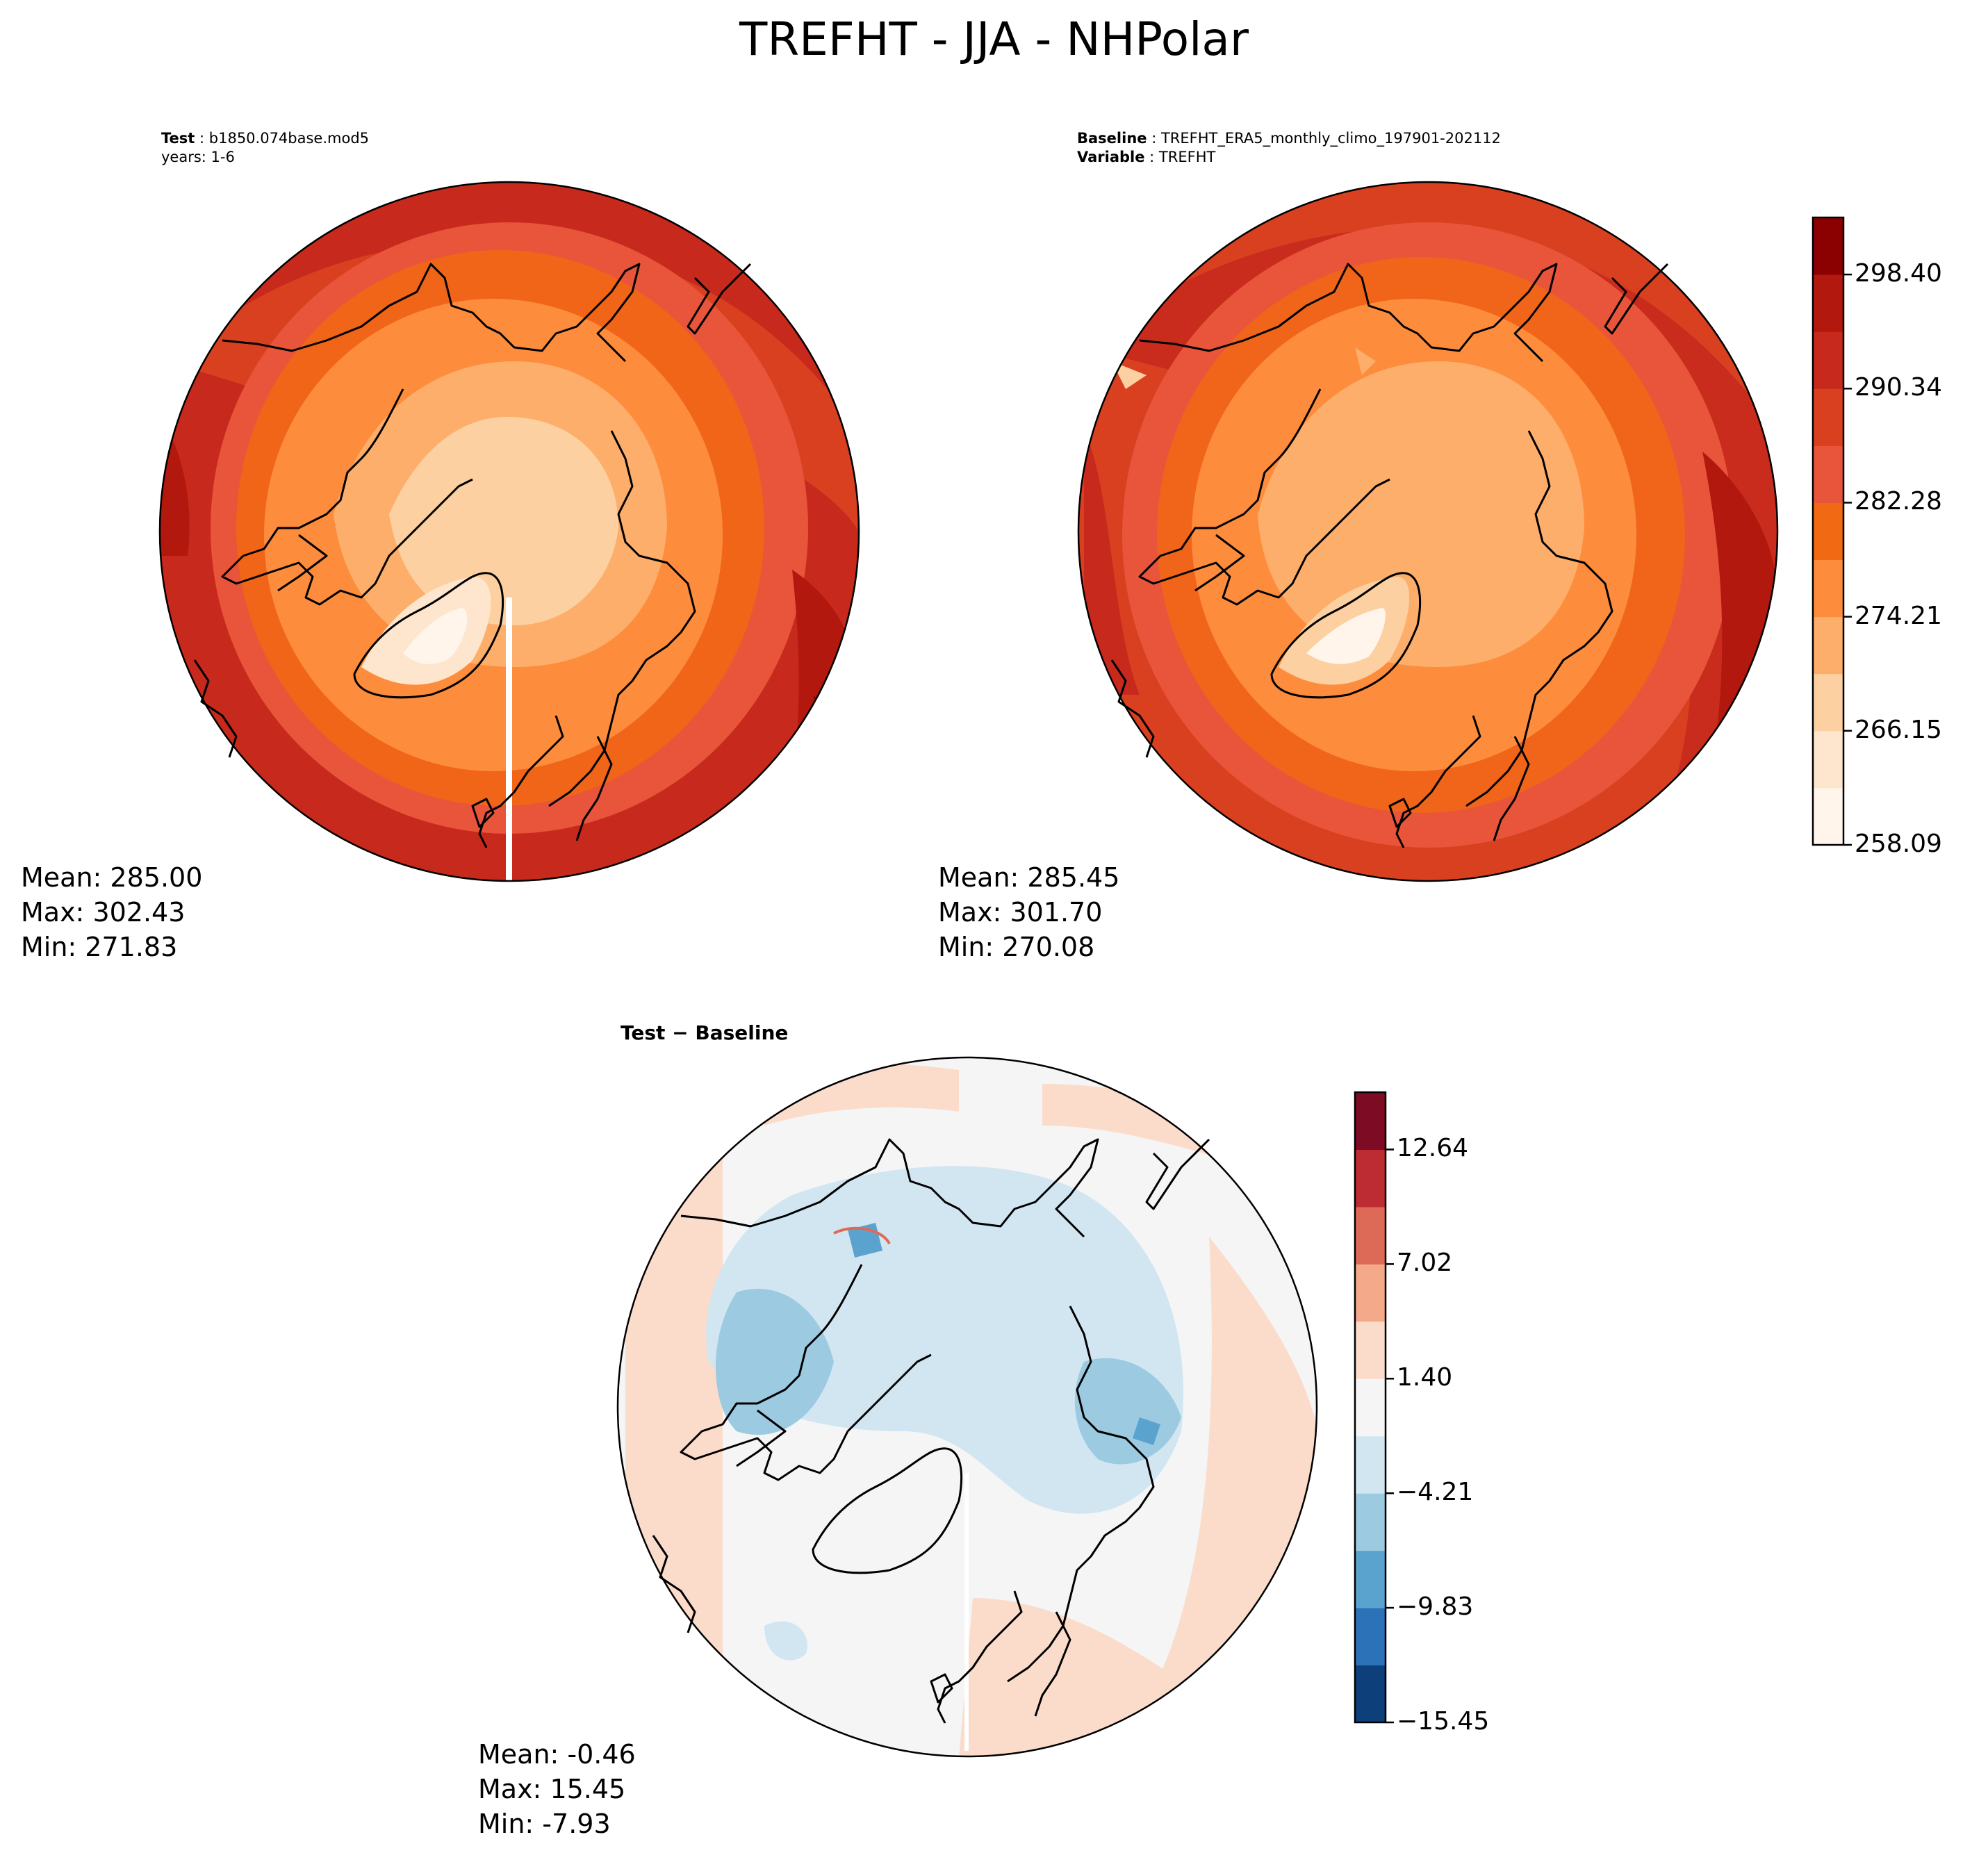  I want to click on baseline-case-name: TREFHT_ERA5_monthly_climo_197901-202112, so click(1330, 138).